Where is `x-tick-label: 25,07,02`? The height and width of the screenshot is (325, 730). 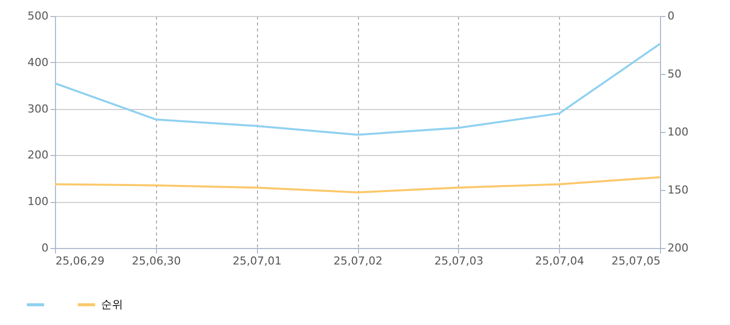
x-tick-label: 25,07,02 is located at coordinates (358, 261).